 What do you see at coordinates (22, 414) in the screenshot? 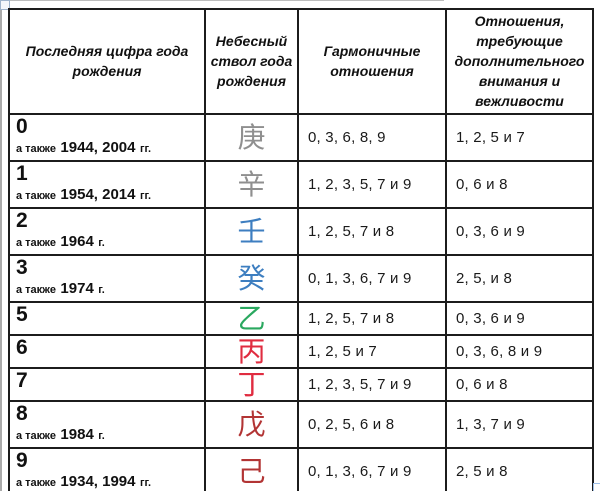
I see `digit: 8` at bounding box center [22, 414].